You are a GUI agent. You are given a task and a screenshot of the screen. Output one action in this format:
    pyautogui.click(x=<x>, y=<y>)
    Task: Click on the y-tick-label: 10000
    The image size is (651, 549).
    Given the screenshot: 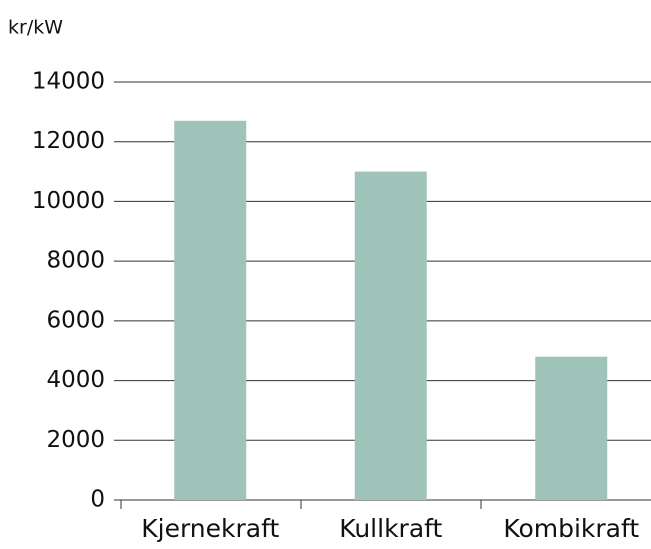 What is the action you would take?
    pyautogui.click(x=68, y=201)
    